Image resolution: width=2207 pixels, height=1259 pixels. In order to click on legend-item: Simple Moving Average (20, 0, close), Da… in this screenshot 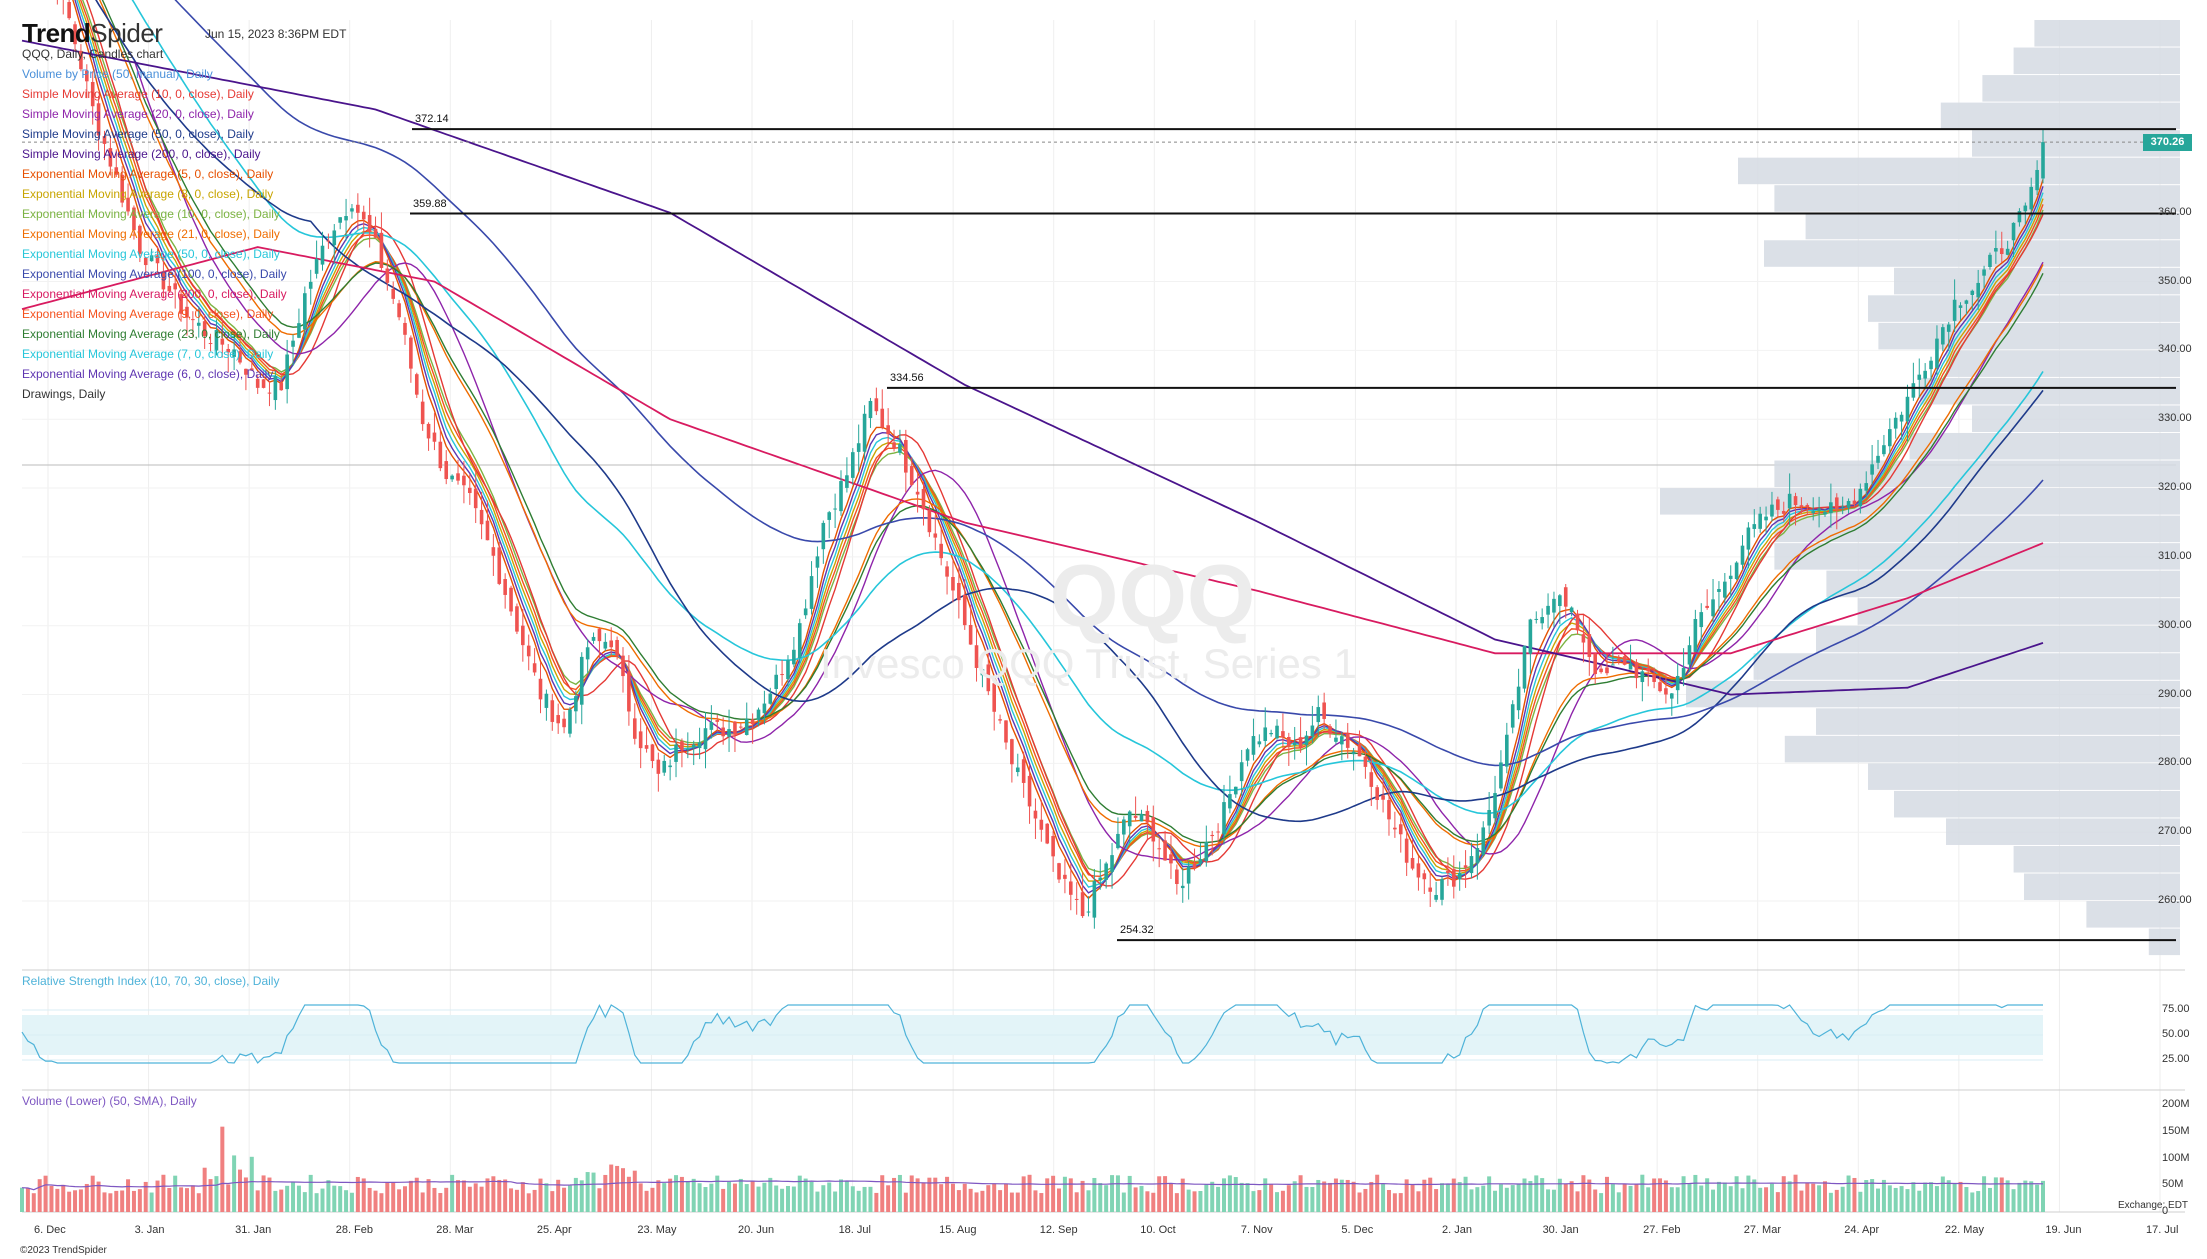, I will do `click(138, 114)`.